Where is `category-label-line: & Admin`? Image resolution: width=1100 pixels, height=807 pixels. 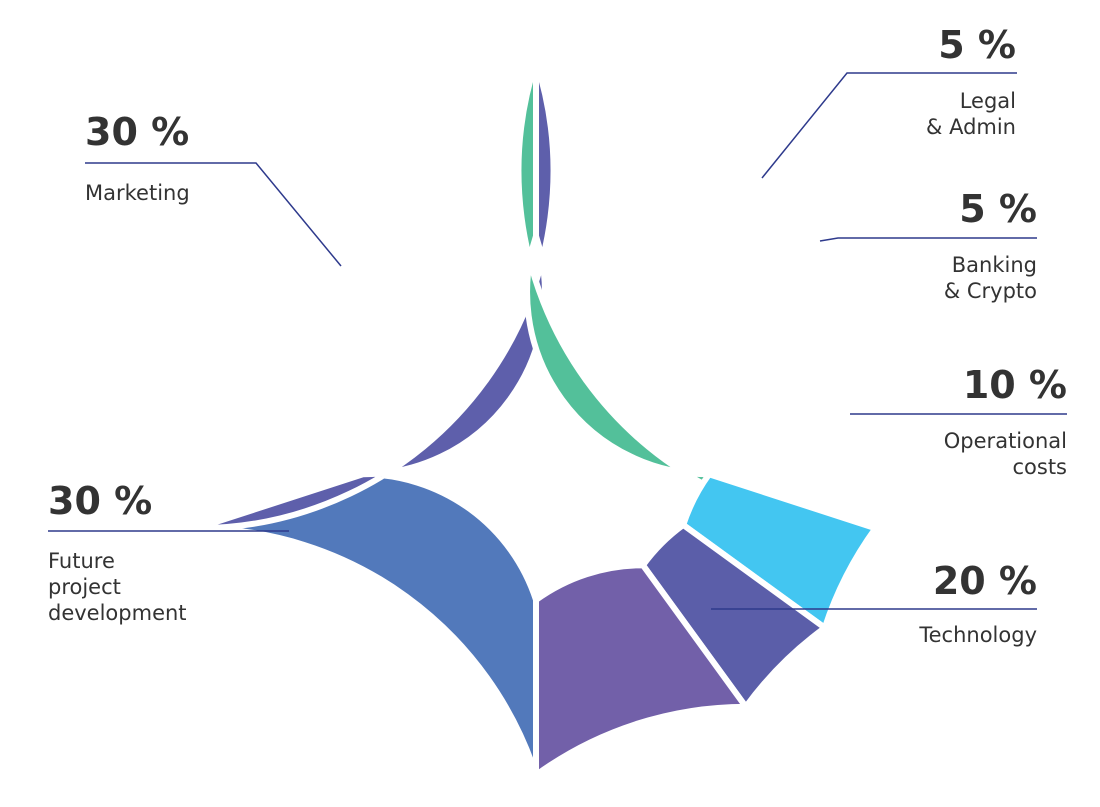 category-label-line: & Admin is located at coordinates (971, 127).